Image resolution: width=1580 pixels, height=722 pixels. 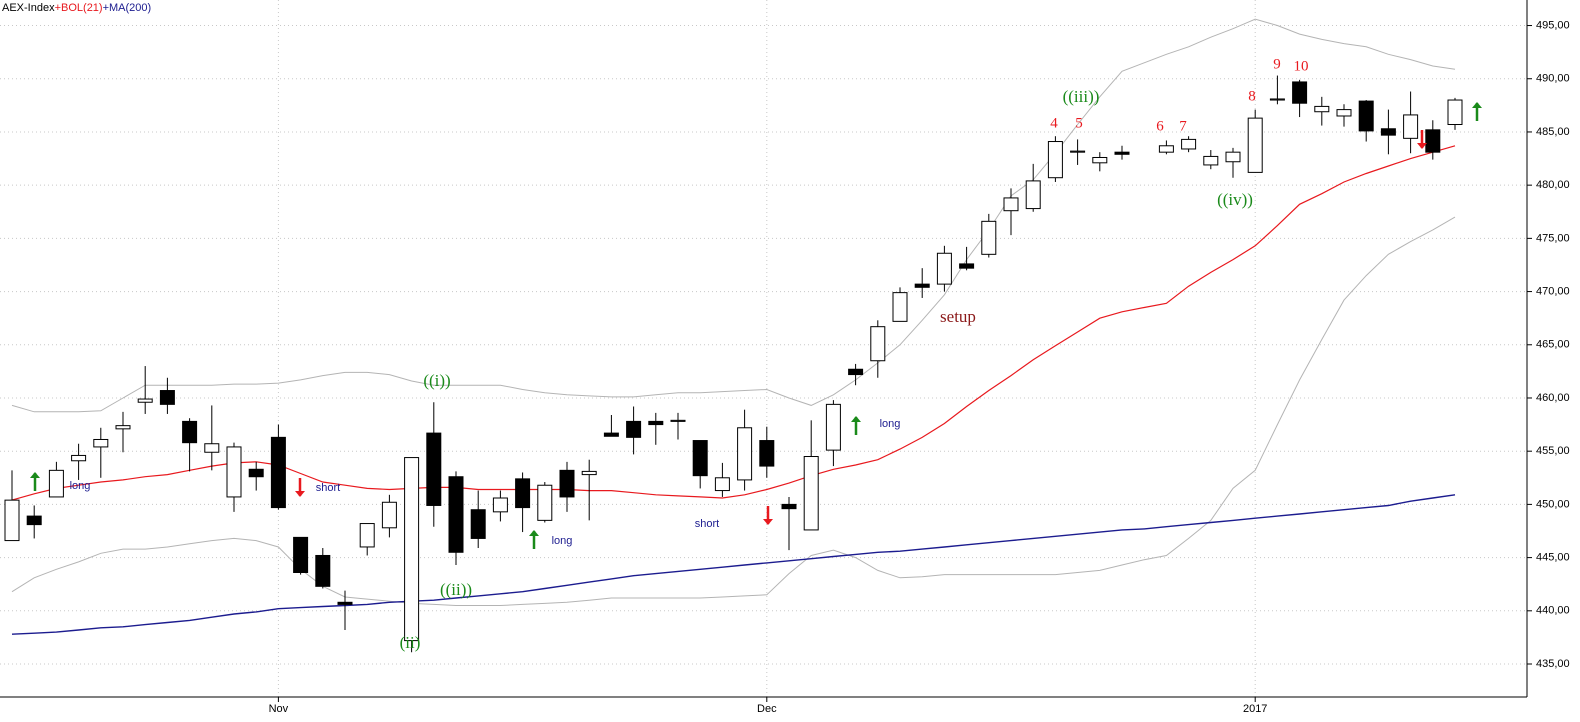 What do you see at coordinates (1553, 664) in the screenshot?
I see `y-tick-label: 435,00` at bounding box center [1553, 664].